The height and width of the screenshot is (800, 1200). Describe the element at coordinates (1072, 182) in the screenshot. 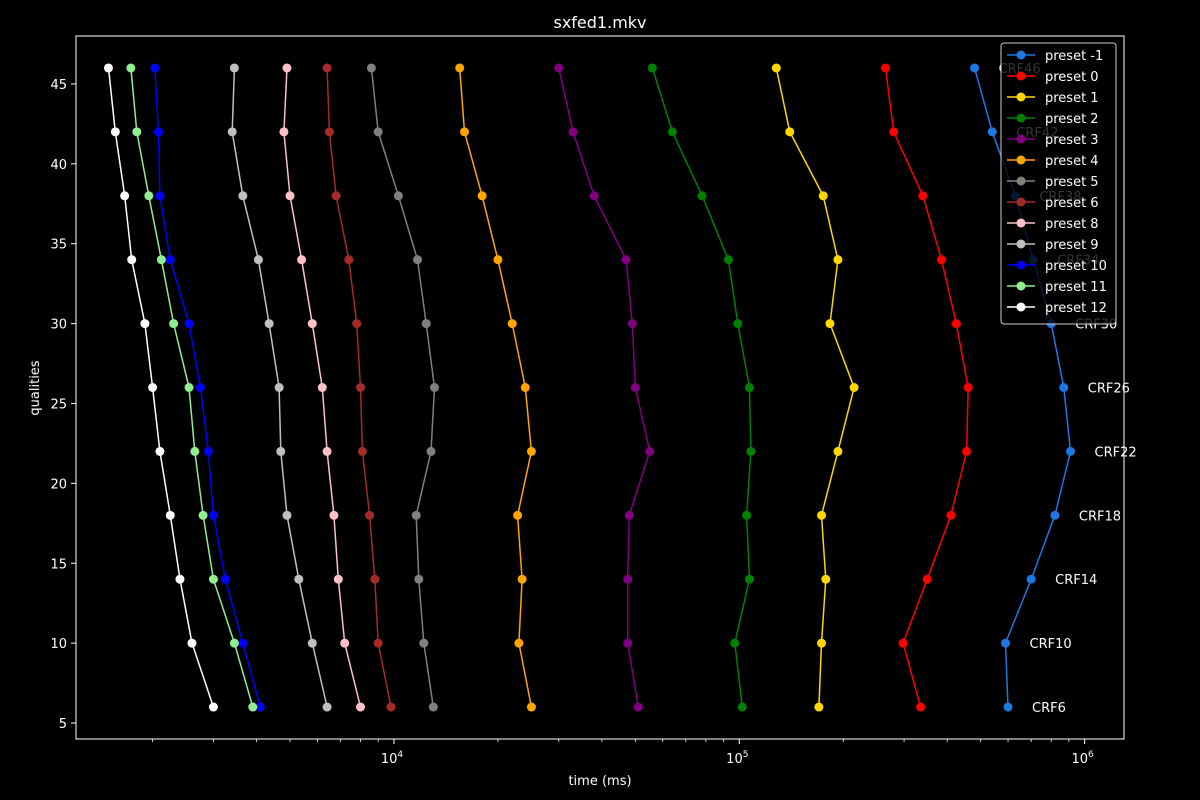

I see `legend-label: preset 5` at that location.